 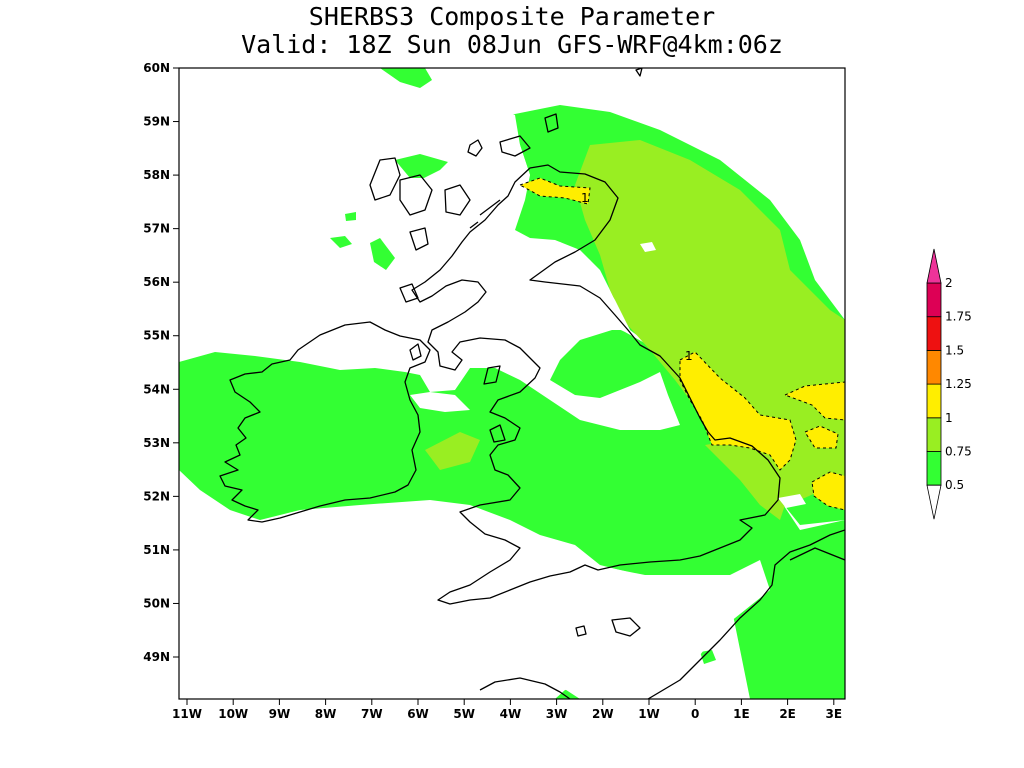 I want to click on y-tick-label: 55N, so click(x=156, y=336).